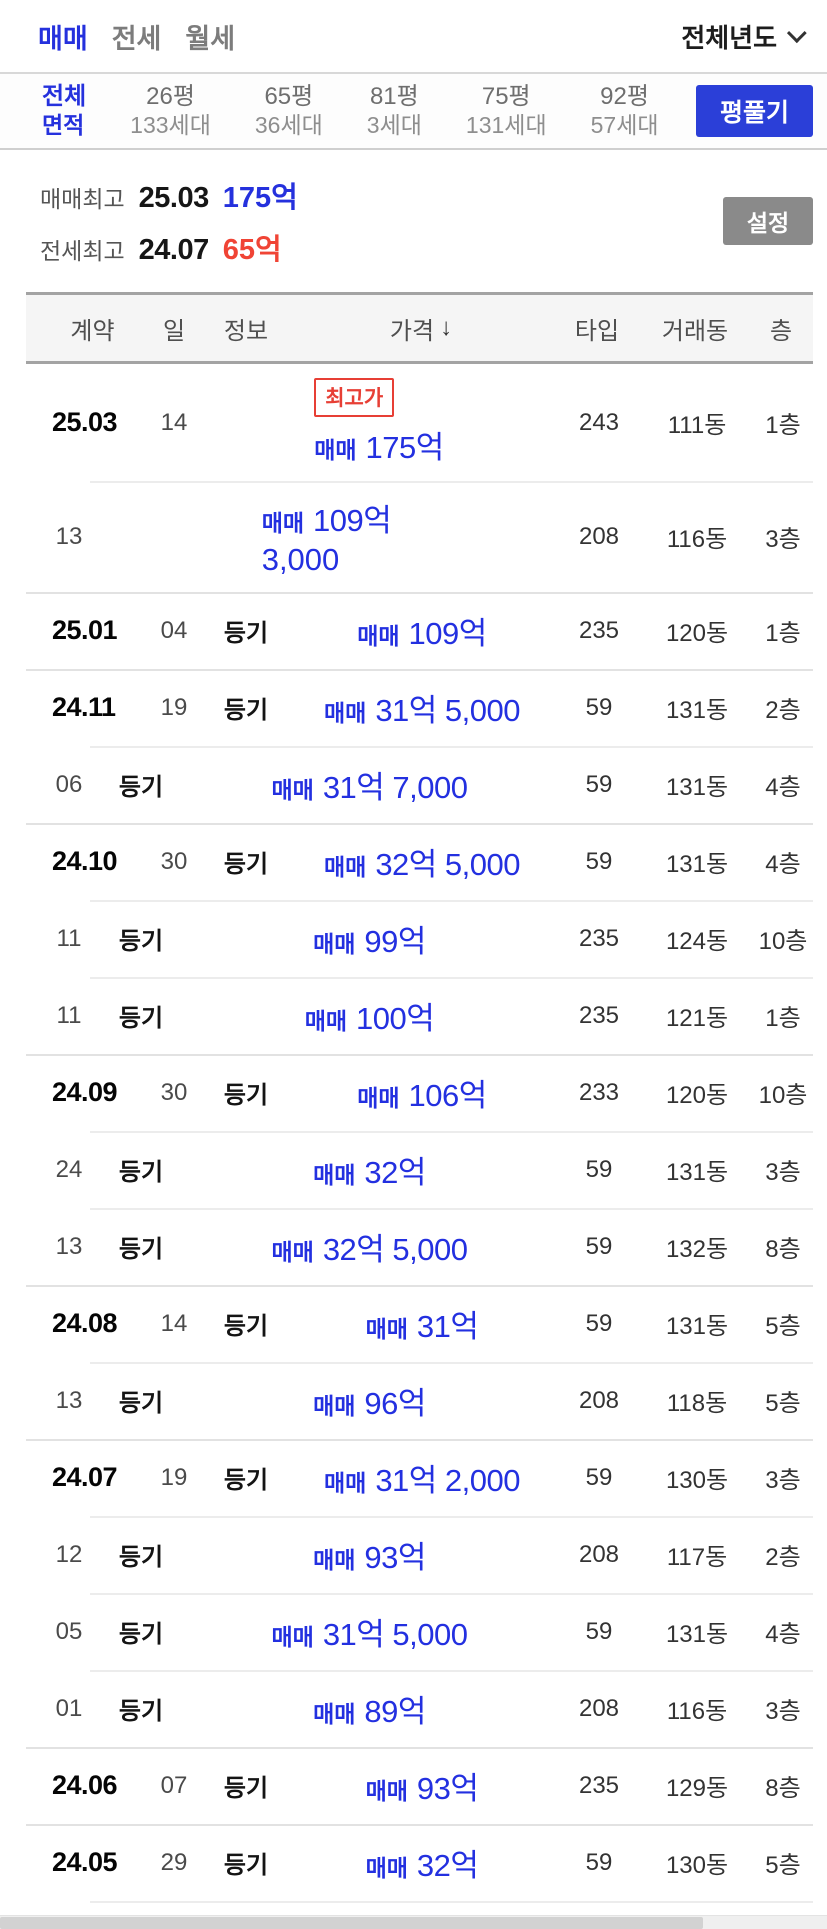 This screenshot has height=1929, width=827. What do you see at coordinates (697, 1018) in the screenshot?
I see `cell-dong: 121동` at bounding box center [697, 1018].